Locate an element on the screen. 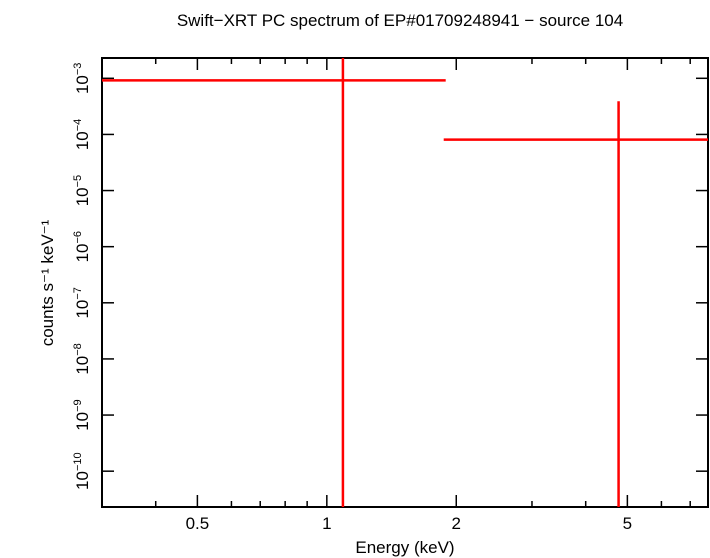 The image size is (710, 558). y-tick-label: 10−8 is located at coordinates (82, 358).